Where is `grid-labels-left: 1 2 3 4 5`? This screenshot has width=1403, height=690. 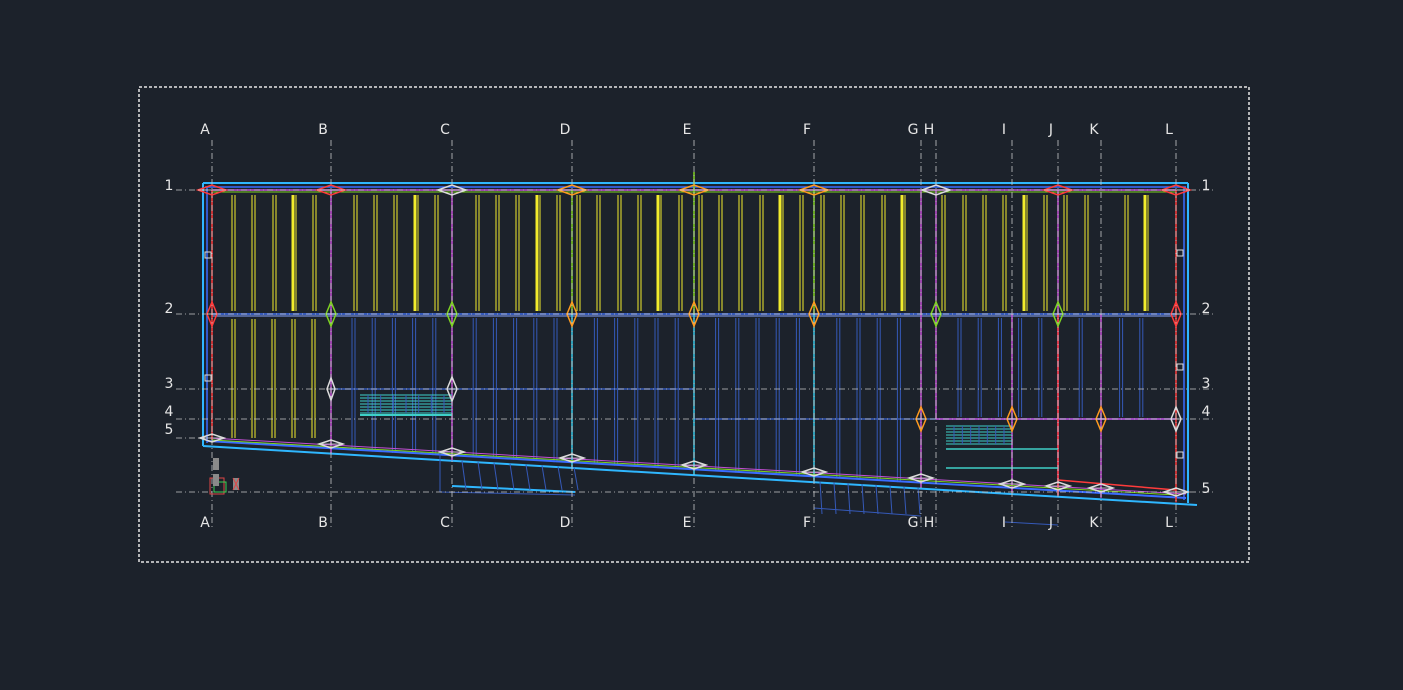 grid-labels-left: 1 2 3 4 5 is located at coordinates (169, 308).